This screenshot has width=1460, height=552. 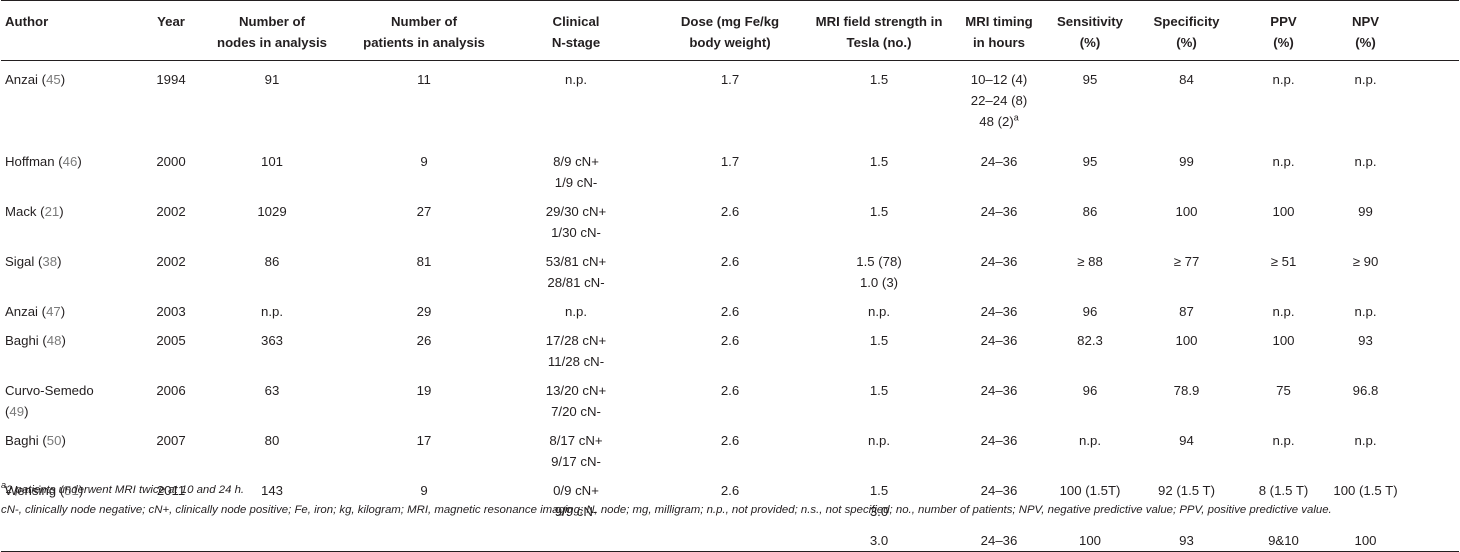 What do you see at coordinates (1283, 261) in the screenshot?
I see `ppv-cell: ≥ 51` at bounding box center [1283, 261].